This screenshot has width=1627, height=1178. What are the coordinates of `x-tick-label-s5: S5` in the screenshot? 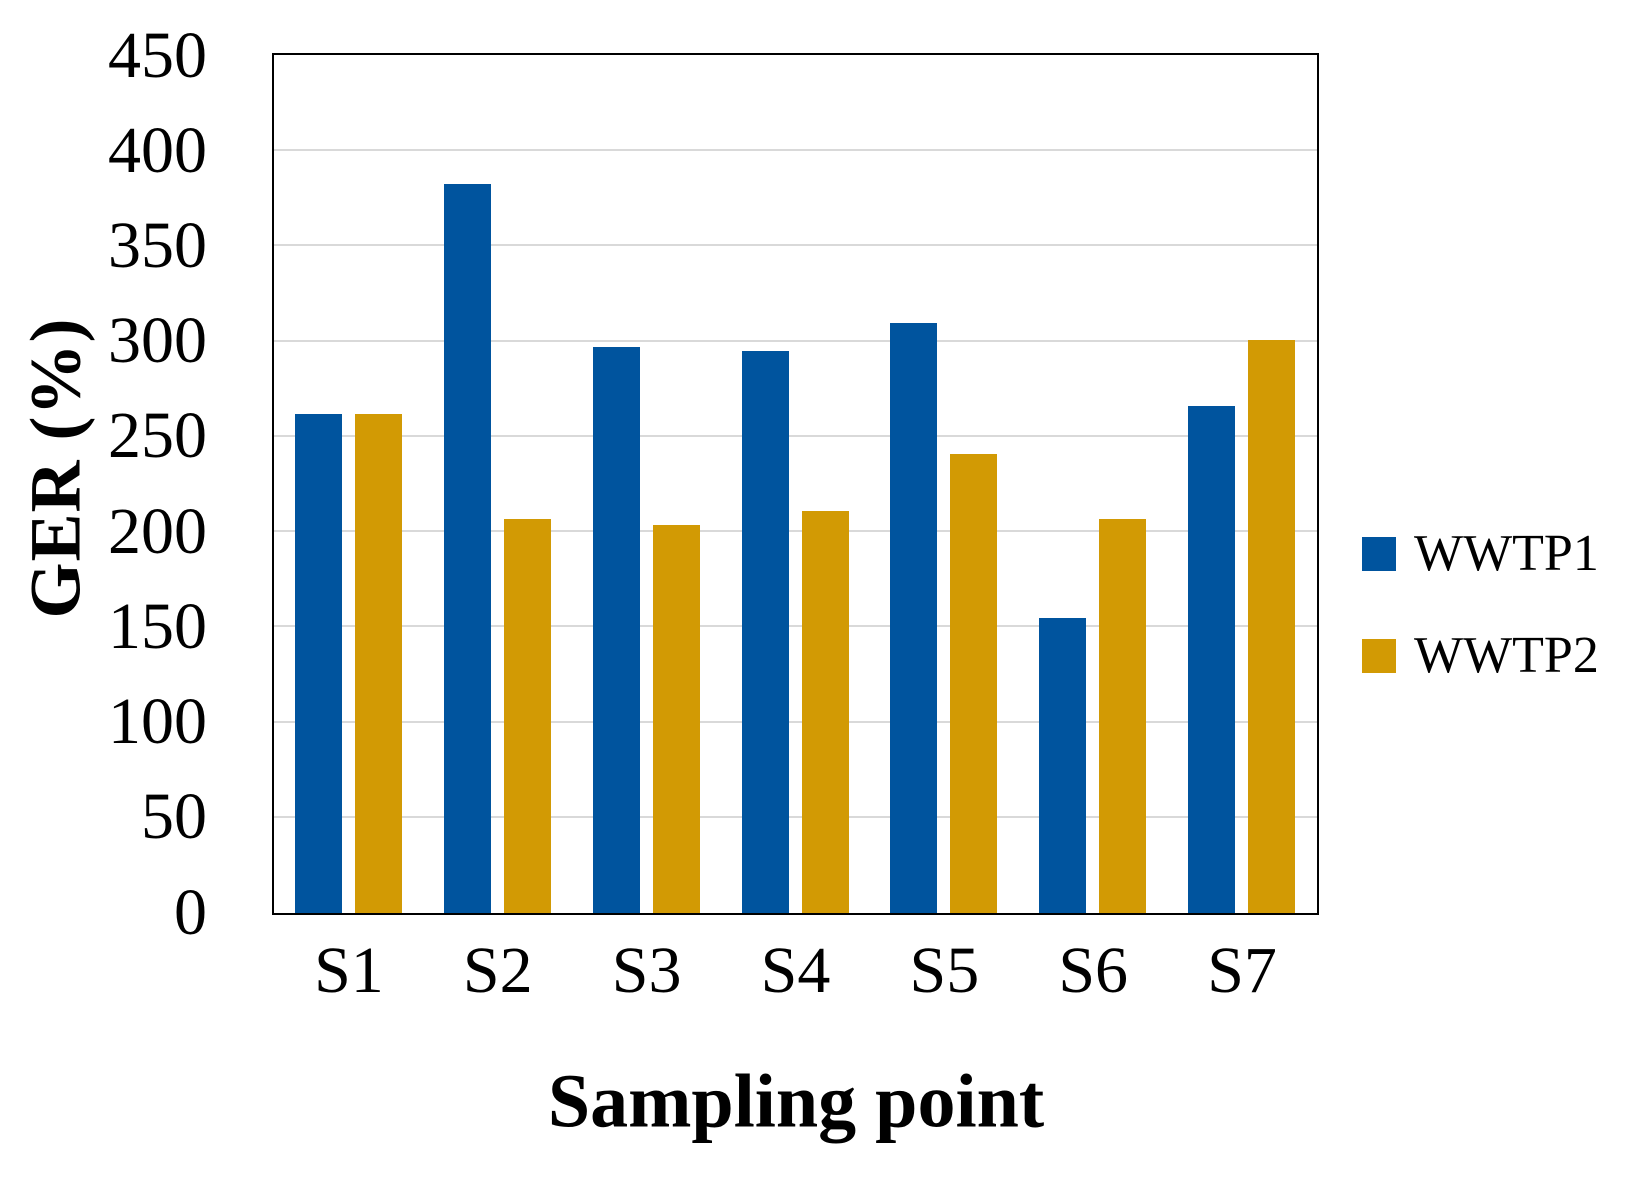 It's located at (944, 970).